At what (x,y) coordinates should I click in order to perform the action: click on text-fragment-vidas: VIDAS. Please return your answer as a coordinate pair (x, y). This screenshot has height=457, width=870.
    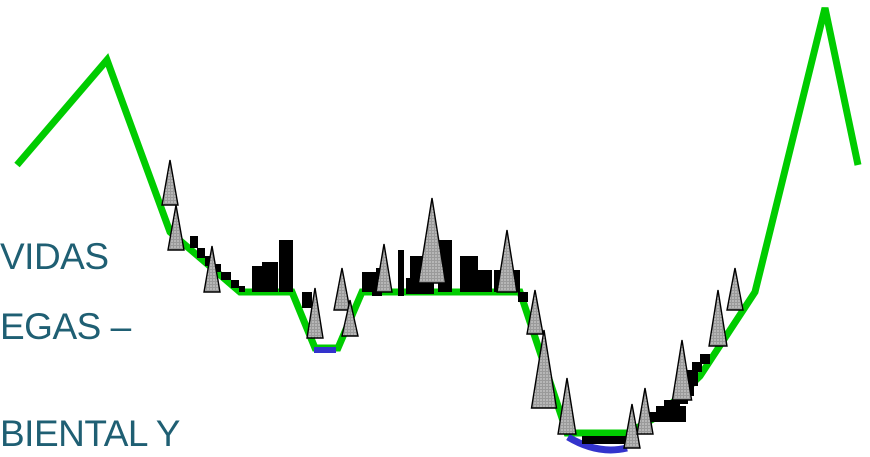
    Looking at the image, I should click on (54, 256).